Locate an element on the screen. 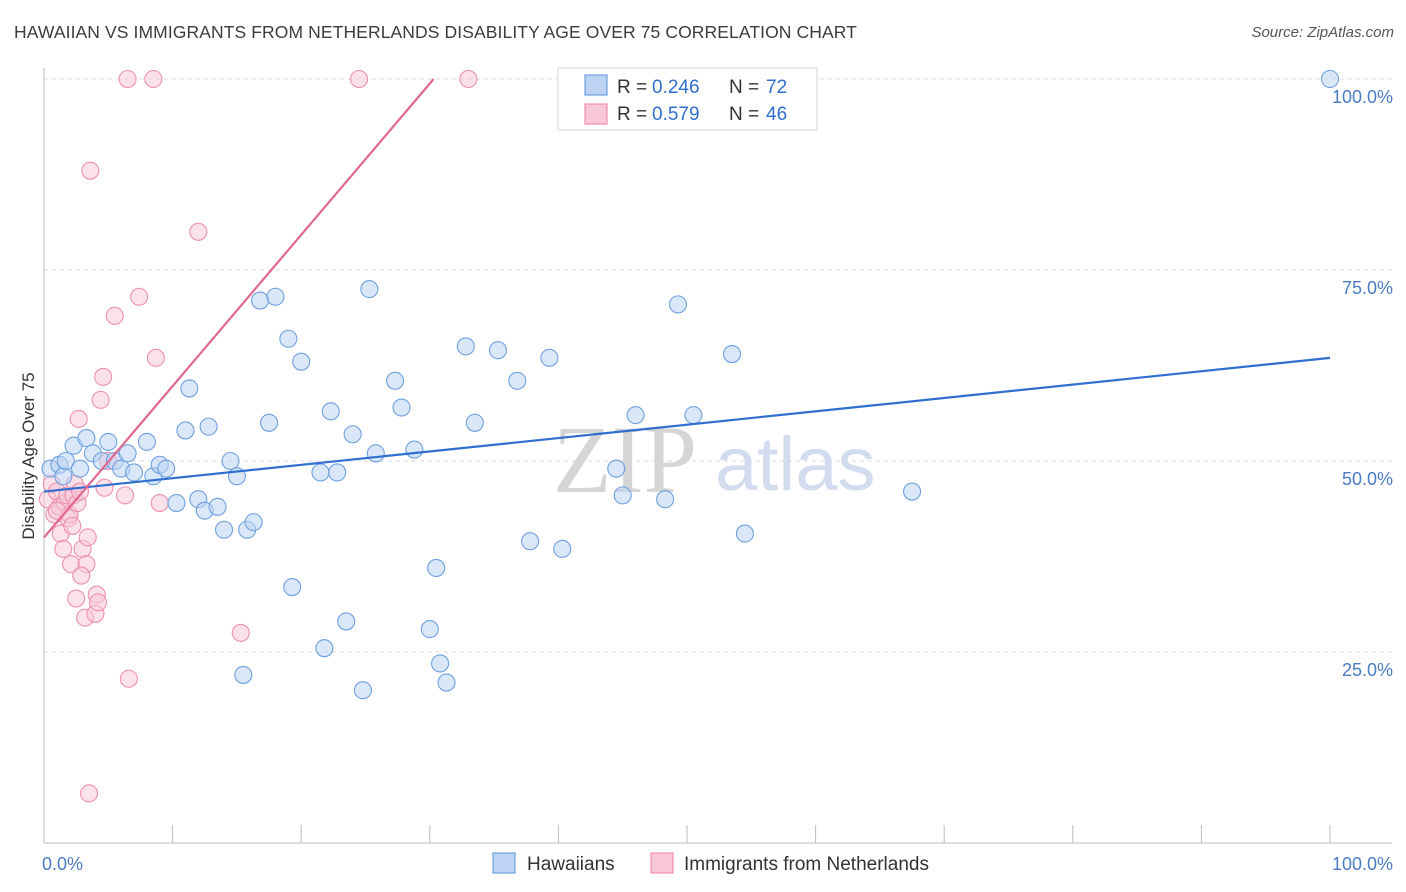  legend-swatch-netherlands is located at coordinates (662, 863).